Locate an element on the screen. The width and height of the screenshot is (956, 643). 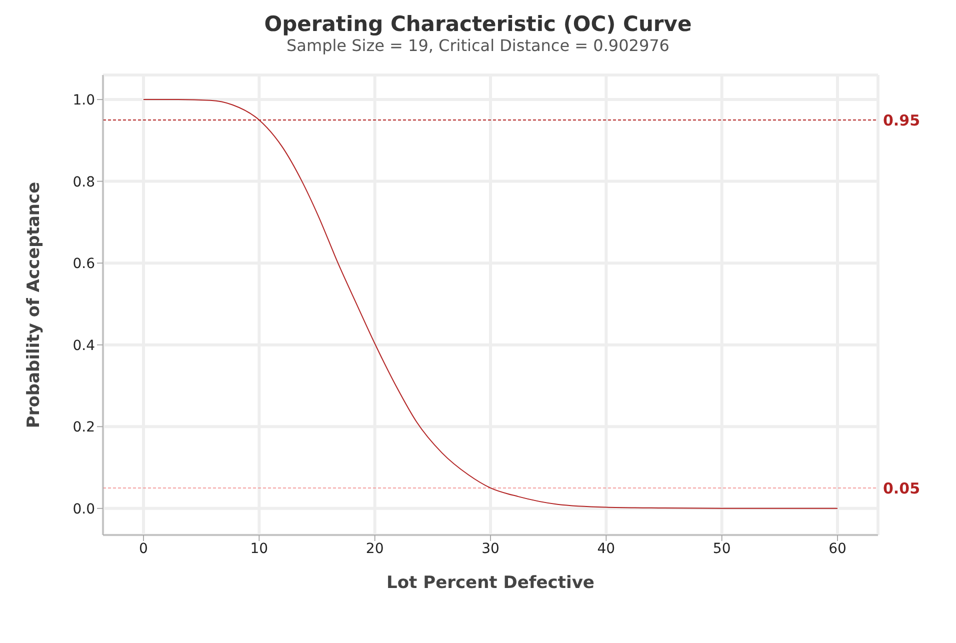
y-tick-label: 0.6 is located at coordinates (84, 264).